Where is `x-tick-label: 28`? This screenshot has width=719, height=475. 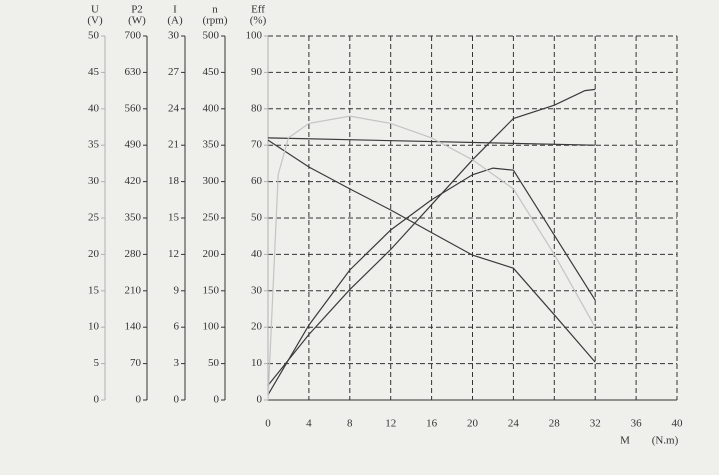 x-tick-label: 28 is located at coordinates (555, 424).